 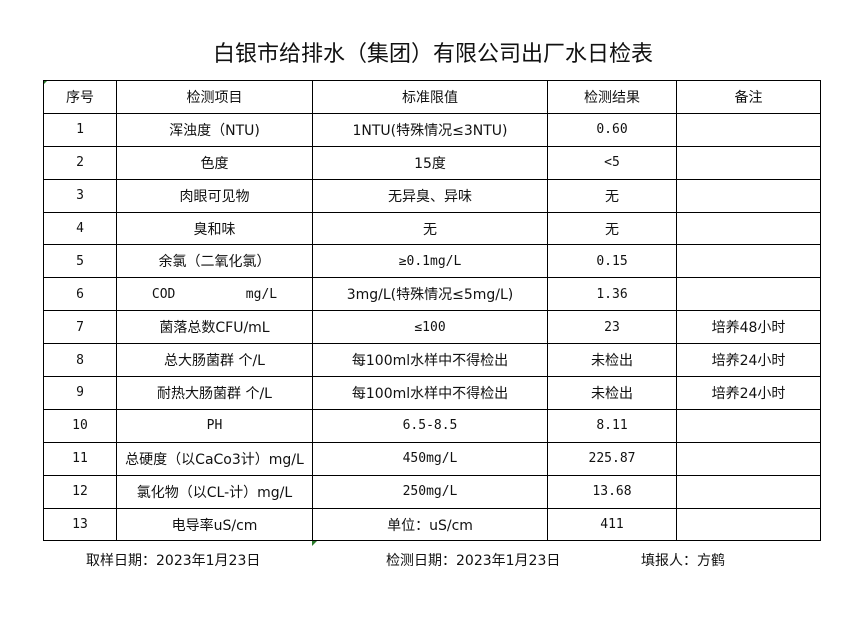 What do you see at coordinates (612, 162) in the screenshot?
I see `cell-result: <5` at bounding box center [612, 162].